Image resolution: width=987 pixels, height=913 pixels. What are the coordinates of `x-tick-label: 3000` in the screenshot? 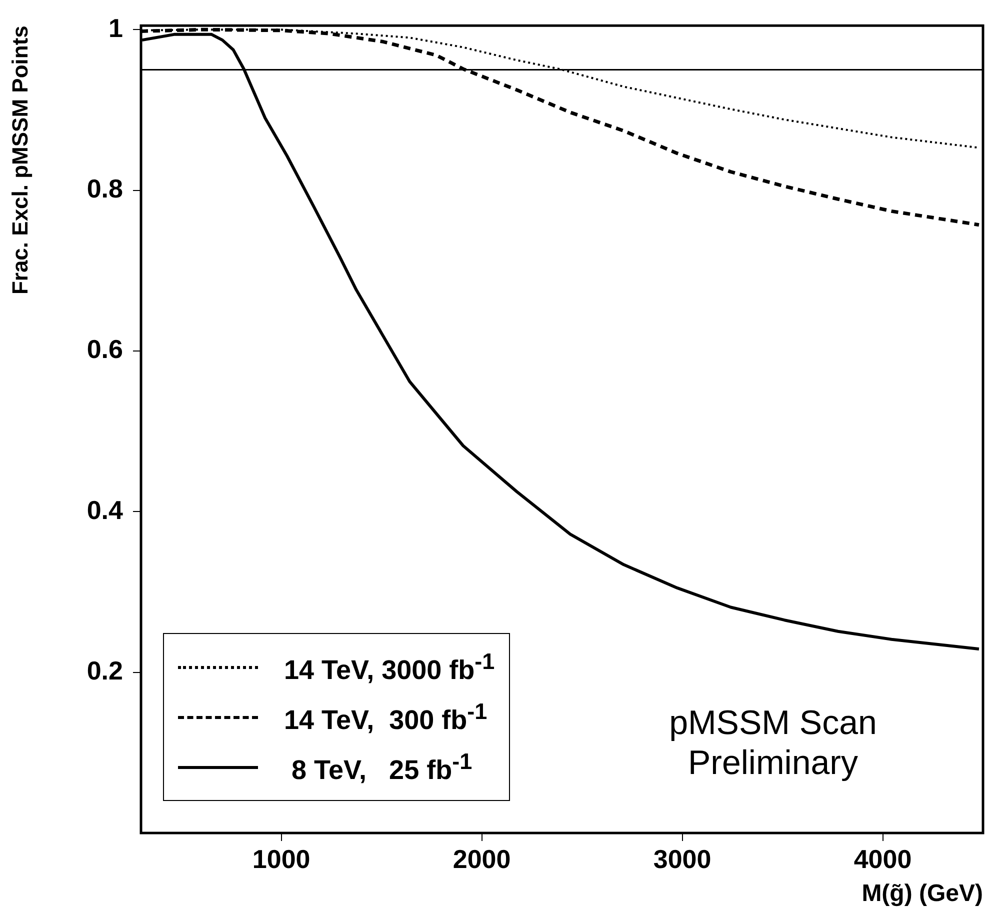 It's located at (682, 859).